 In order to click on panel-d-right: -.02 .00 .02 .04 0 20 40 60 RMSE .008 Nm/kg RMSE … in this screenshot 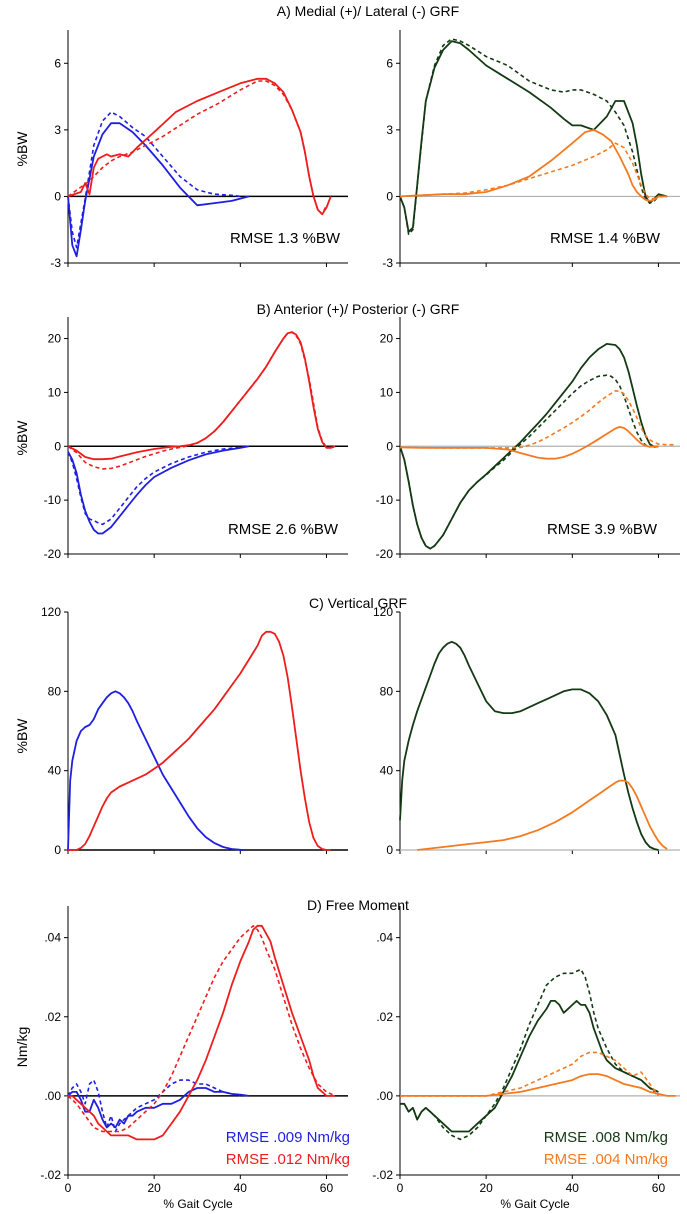, I will do `click(526, 1050)`.